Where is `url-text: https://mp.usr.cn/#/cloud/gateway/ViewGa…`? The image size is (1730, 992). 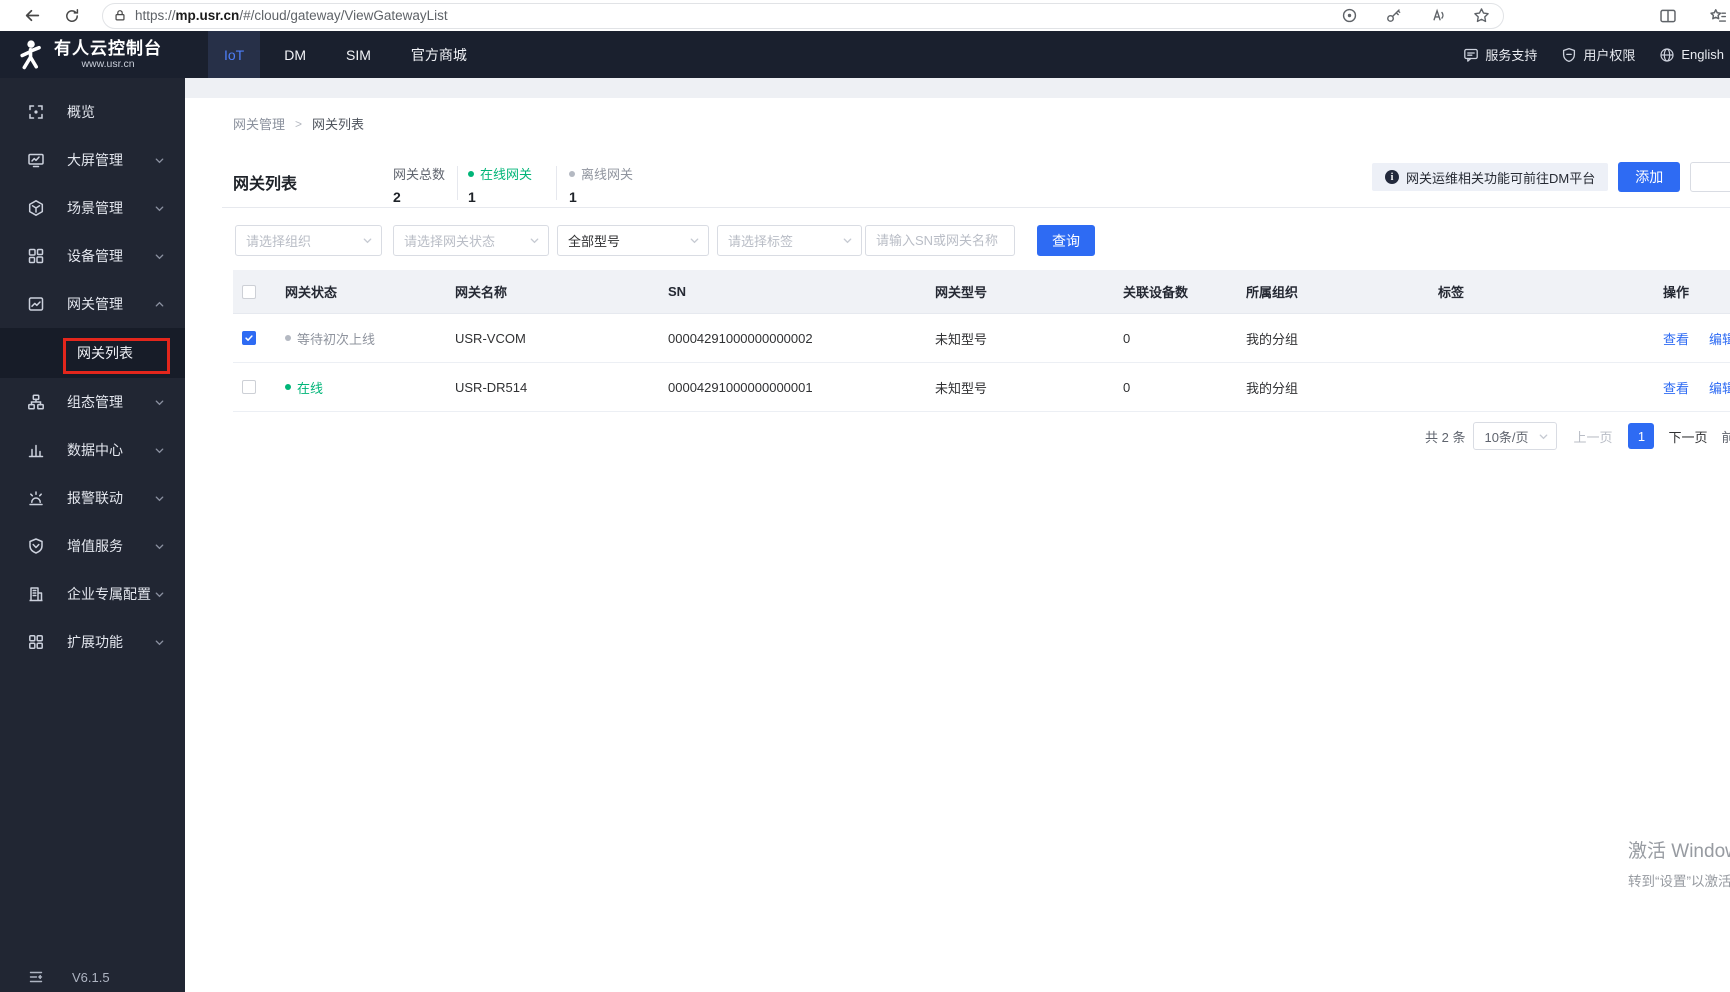
url-text: https://mp.usr.cn/#/cloud/gateway/ViewGa… is located at coordinates (291, 15).